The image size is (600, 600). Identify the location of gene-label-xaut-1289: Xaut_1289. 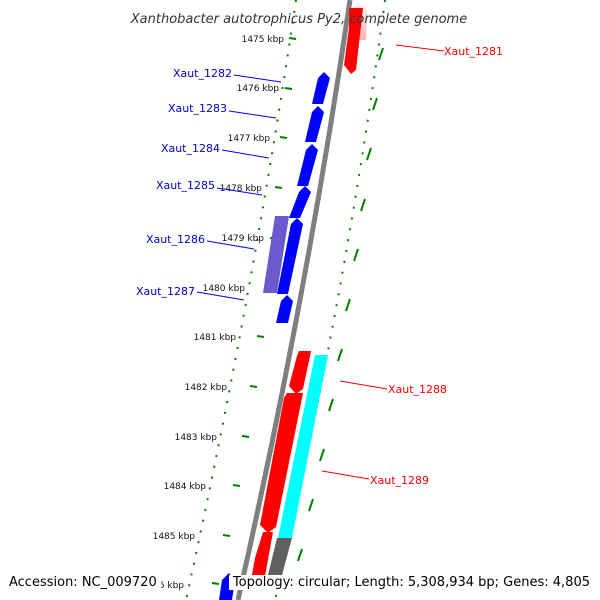
(399, 480).